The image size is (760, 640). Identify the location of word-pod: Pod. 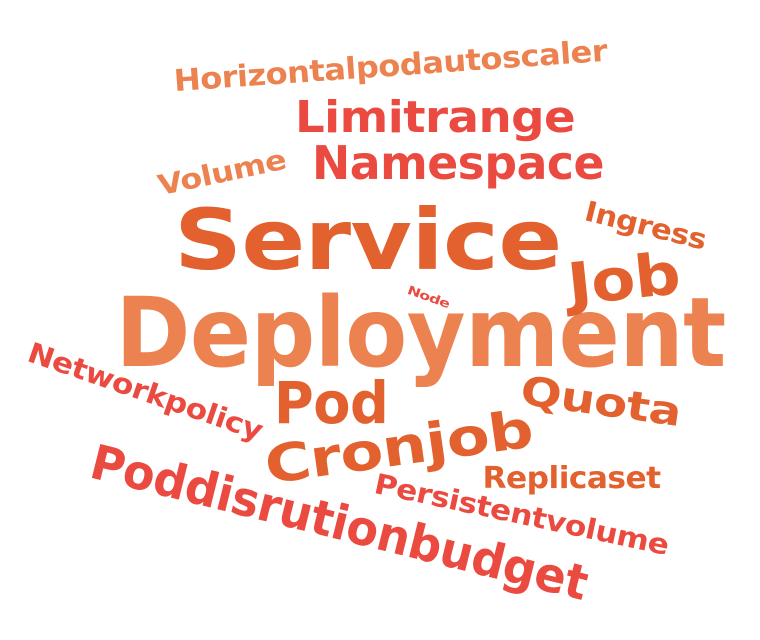
(331, 403).